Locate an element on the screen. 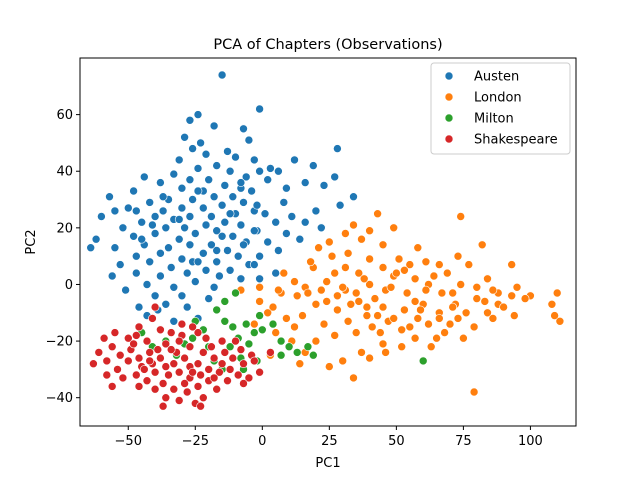 This screenshot has width=640, height=480. x-tick-label: 0 is located at coordinates (262, 441).